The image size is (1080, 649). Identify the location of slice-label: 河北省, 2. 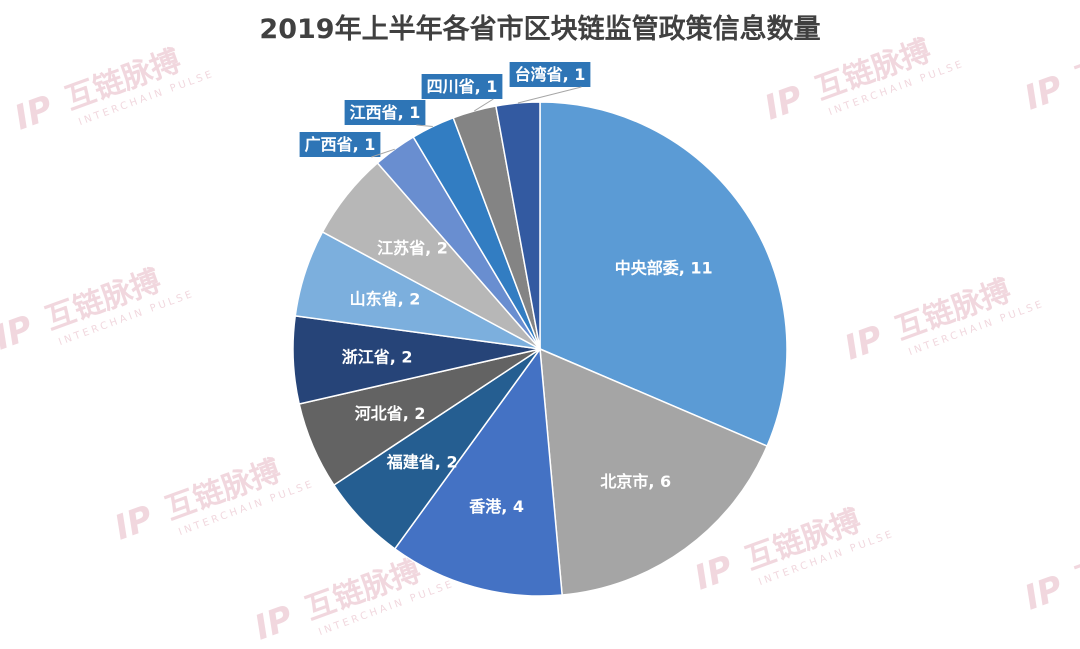
(390, 413).